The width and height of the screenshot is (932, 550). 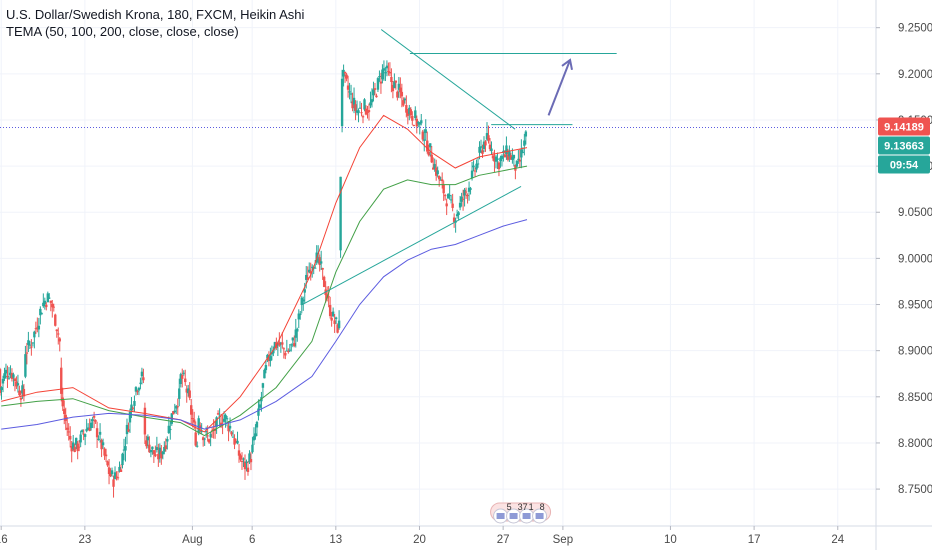 I want to click on price-tick-label: 8.90000, so click(x=915, y=352).